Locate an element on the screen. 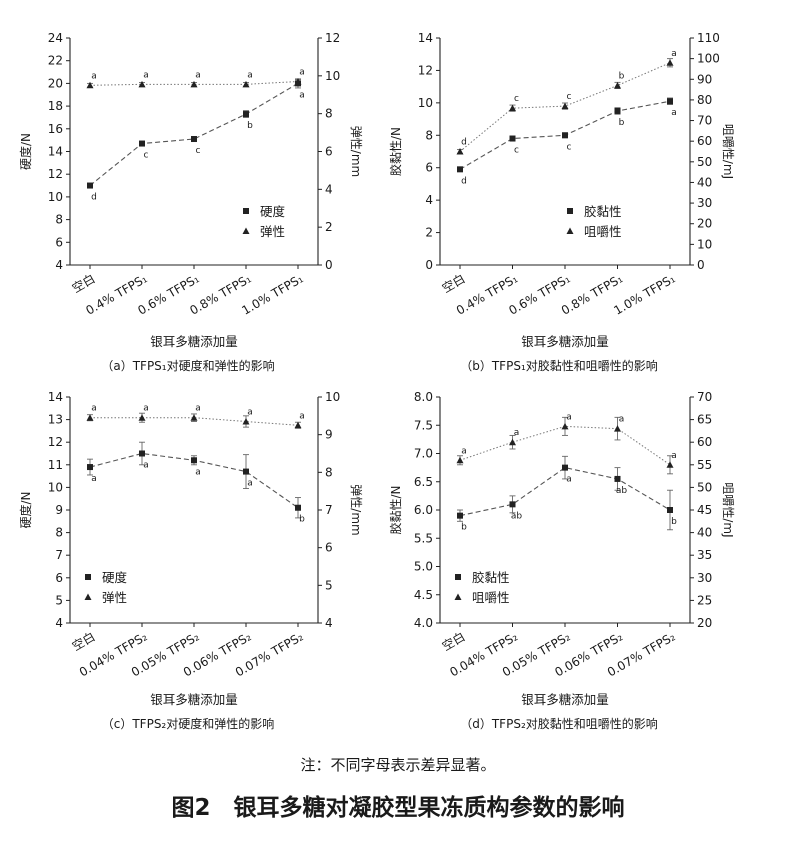  left-tick-label: 2 is located at coordinates (429, 233).